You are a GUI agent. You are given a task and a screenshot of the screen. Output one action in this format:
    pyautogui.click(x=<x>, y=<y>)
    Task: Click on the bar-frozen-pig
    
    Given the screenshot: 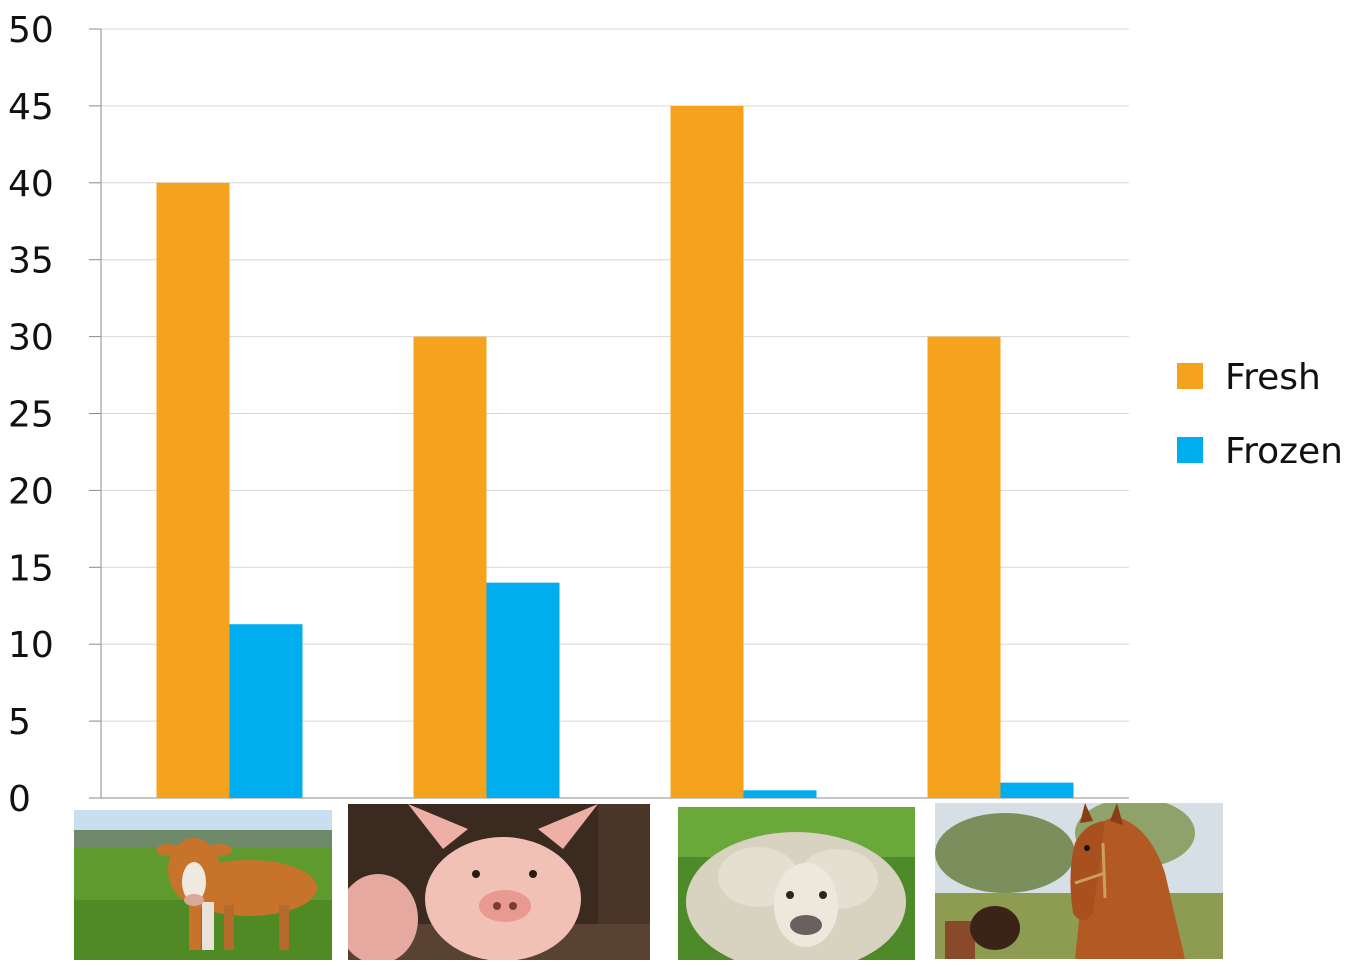 What is the action you would take?
    pyautogui.click(x=523, y=690)
    